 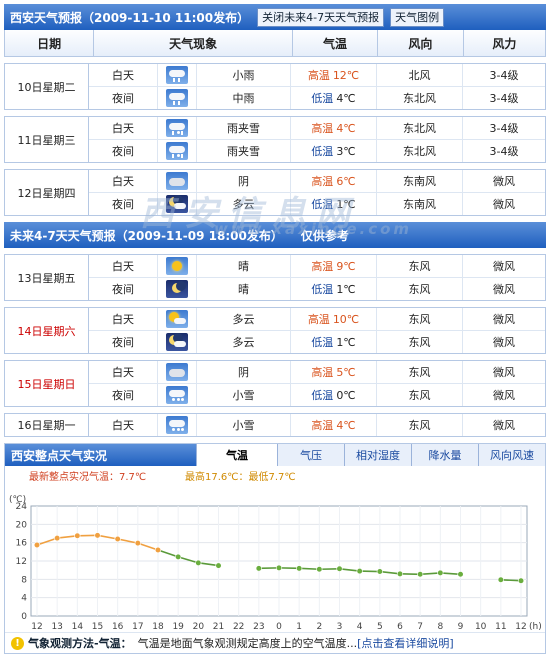 I want to click on live-tab-0: 气温, so click(x=236, y=455).